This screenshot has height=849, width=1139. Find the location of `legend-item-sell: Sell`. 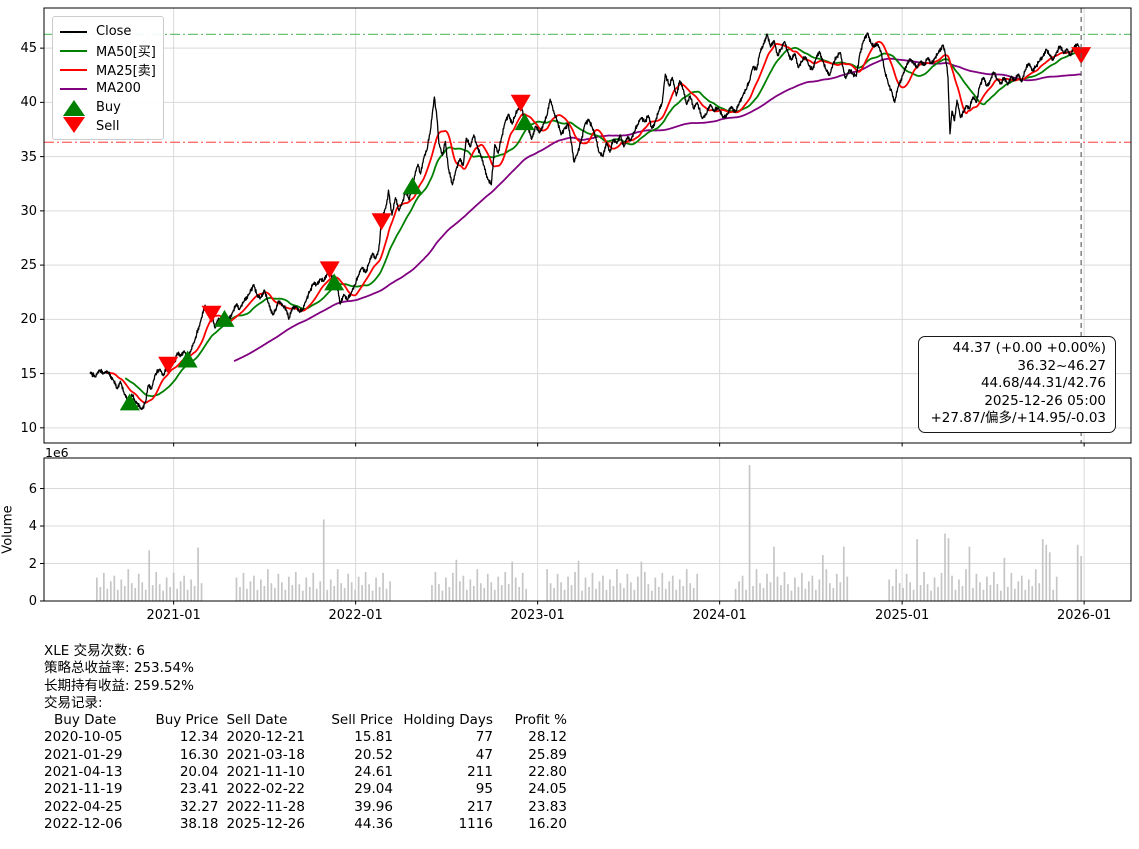

legend-item-sell: Sell is located at coordinates (108, 126).